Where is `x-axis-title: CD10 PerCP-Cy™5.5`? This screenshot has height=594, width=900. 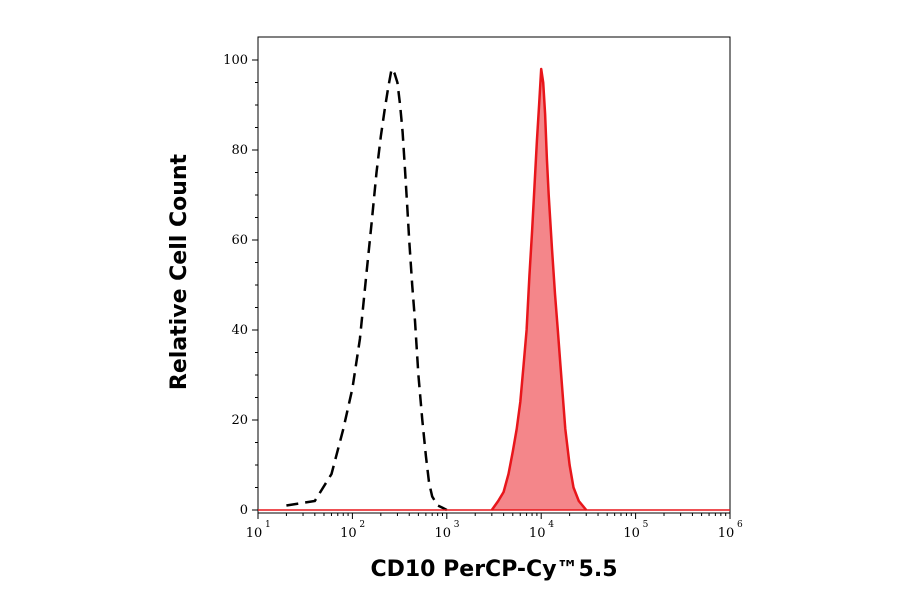 x-axis-title: CD10 PerCP-Cy™5.5 is located at coordinates (493, 569).